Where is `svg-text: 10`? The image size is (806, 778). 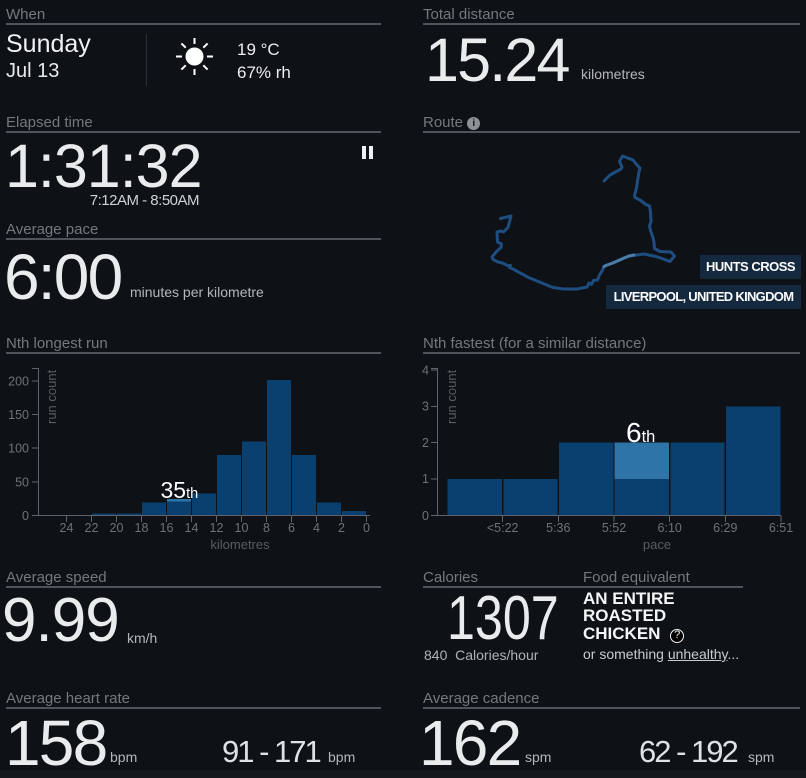 svg-text: 10 is located at coordinates (242, 528).